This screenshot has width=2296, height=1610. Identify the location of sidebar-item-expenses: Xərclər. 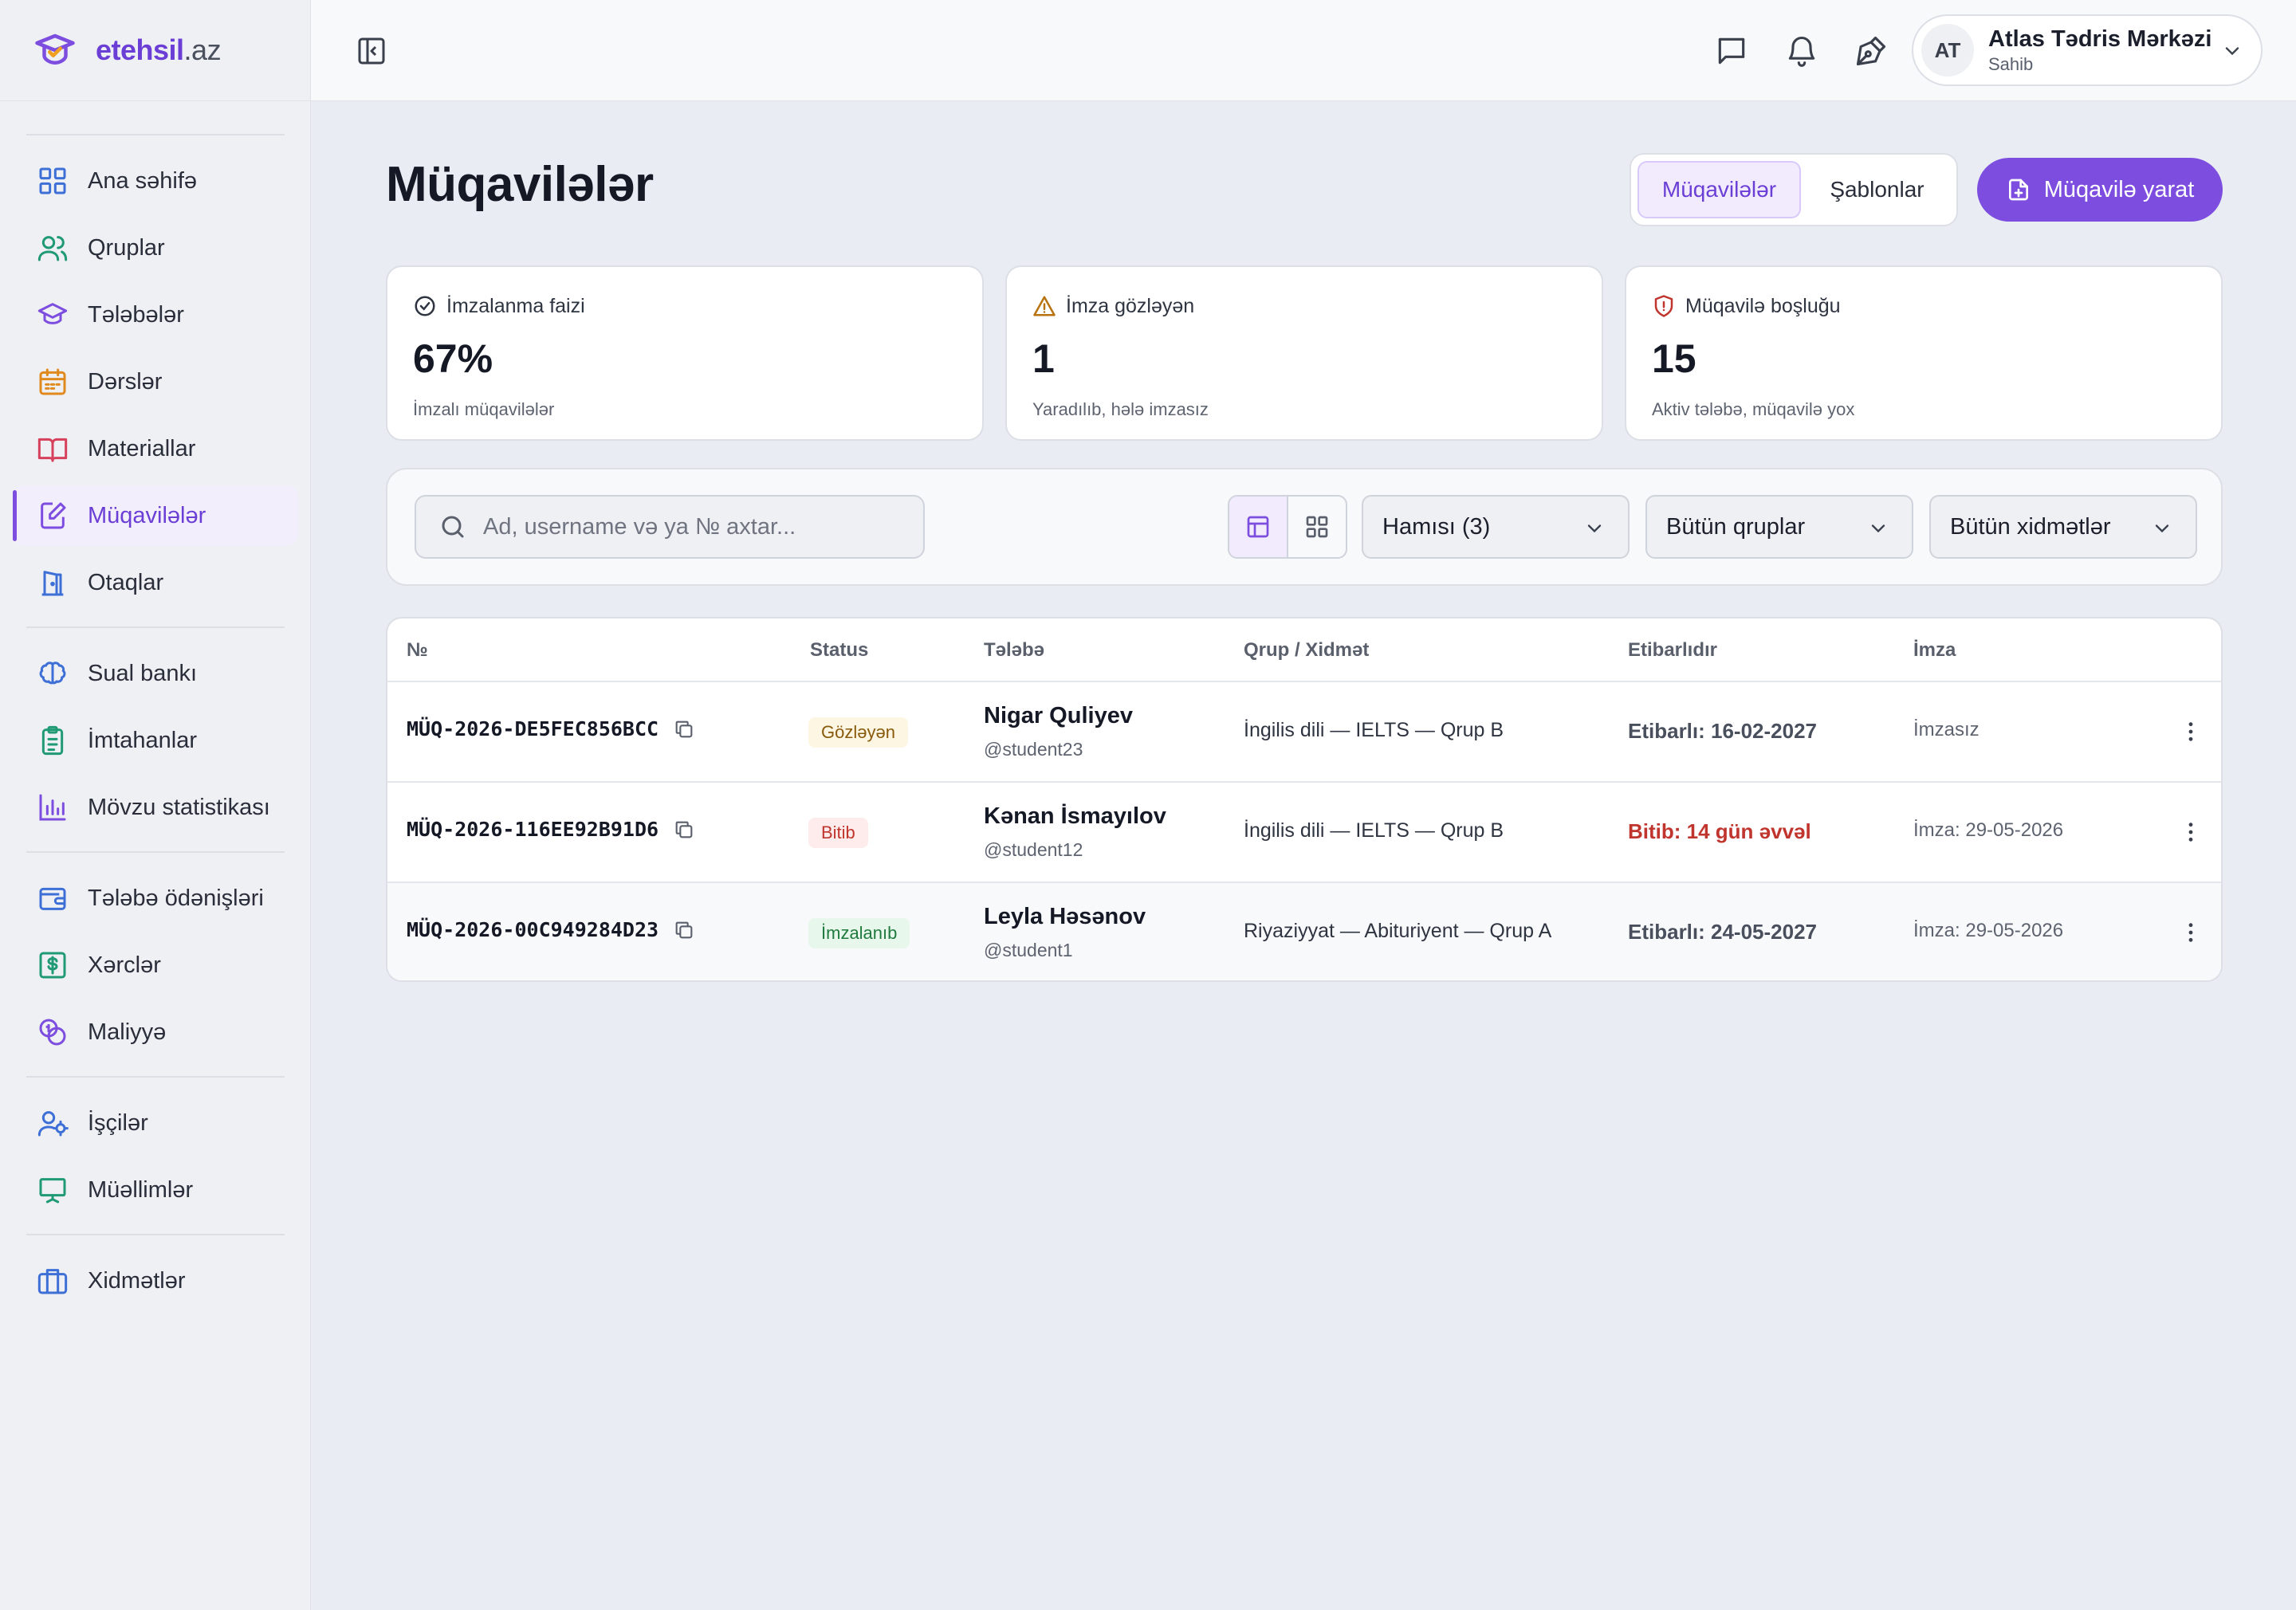
(155, 965).